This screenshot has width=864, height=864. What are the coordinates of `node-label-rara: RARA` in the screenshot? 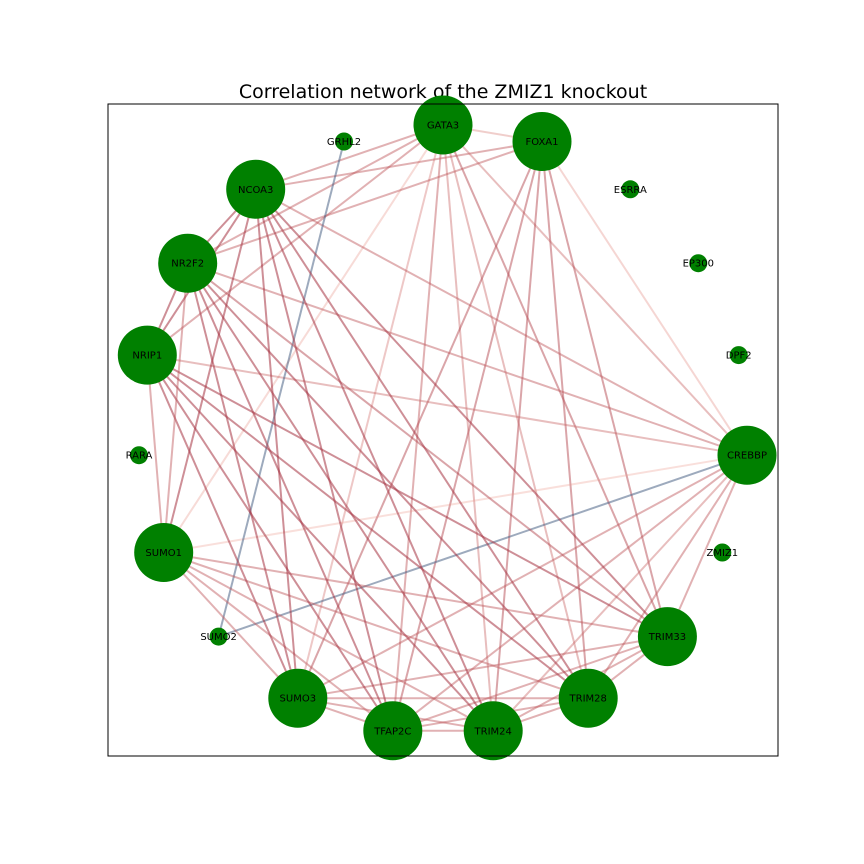 It's located at (139, 456).